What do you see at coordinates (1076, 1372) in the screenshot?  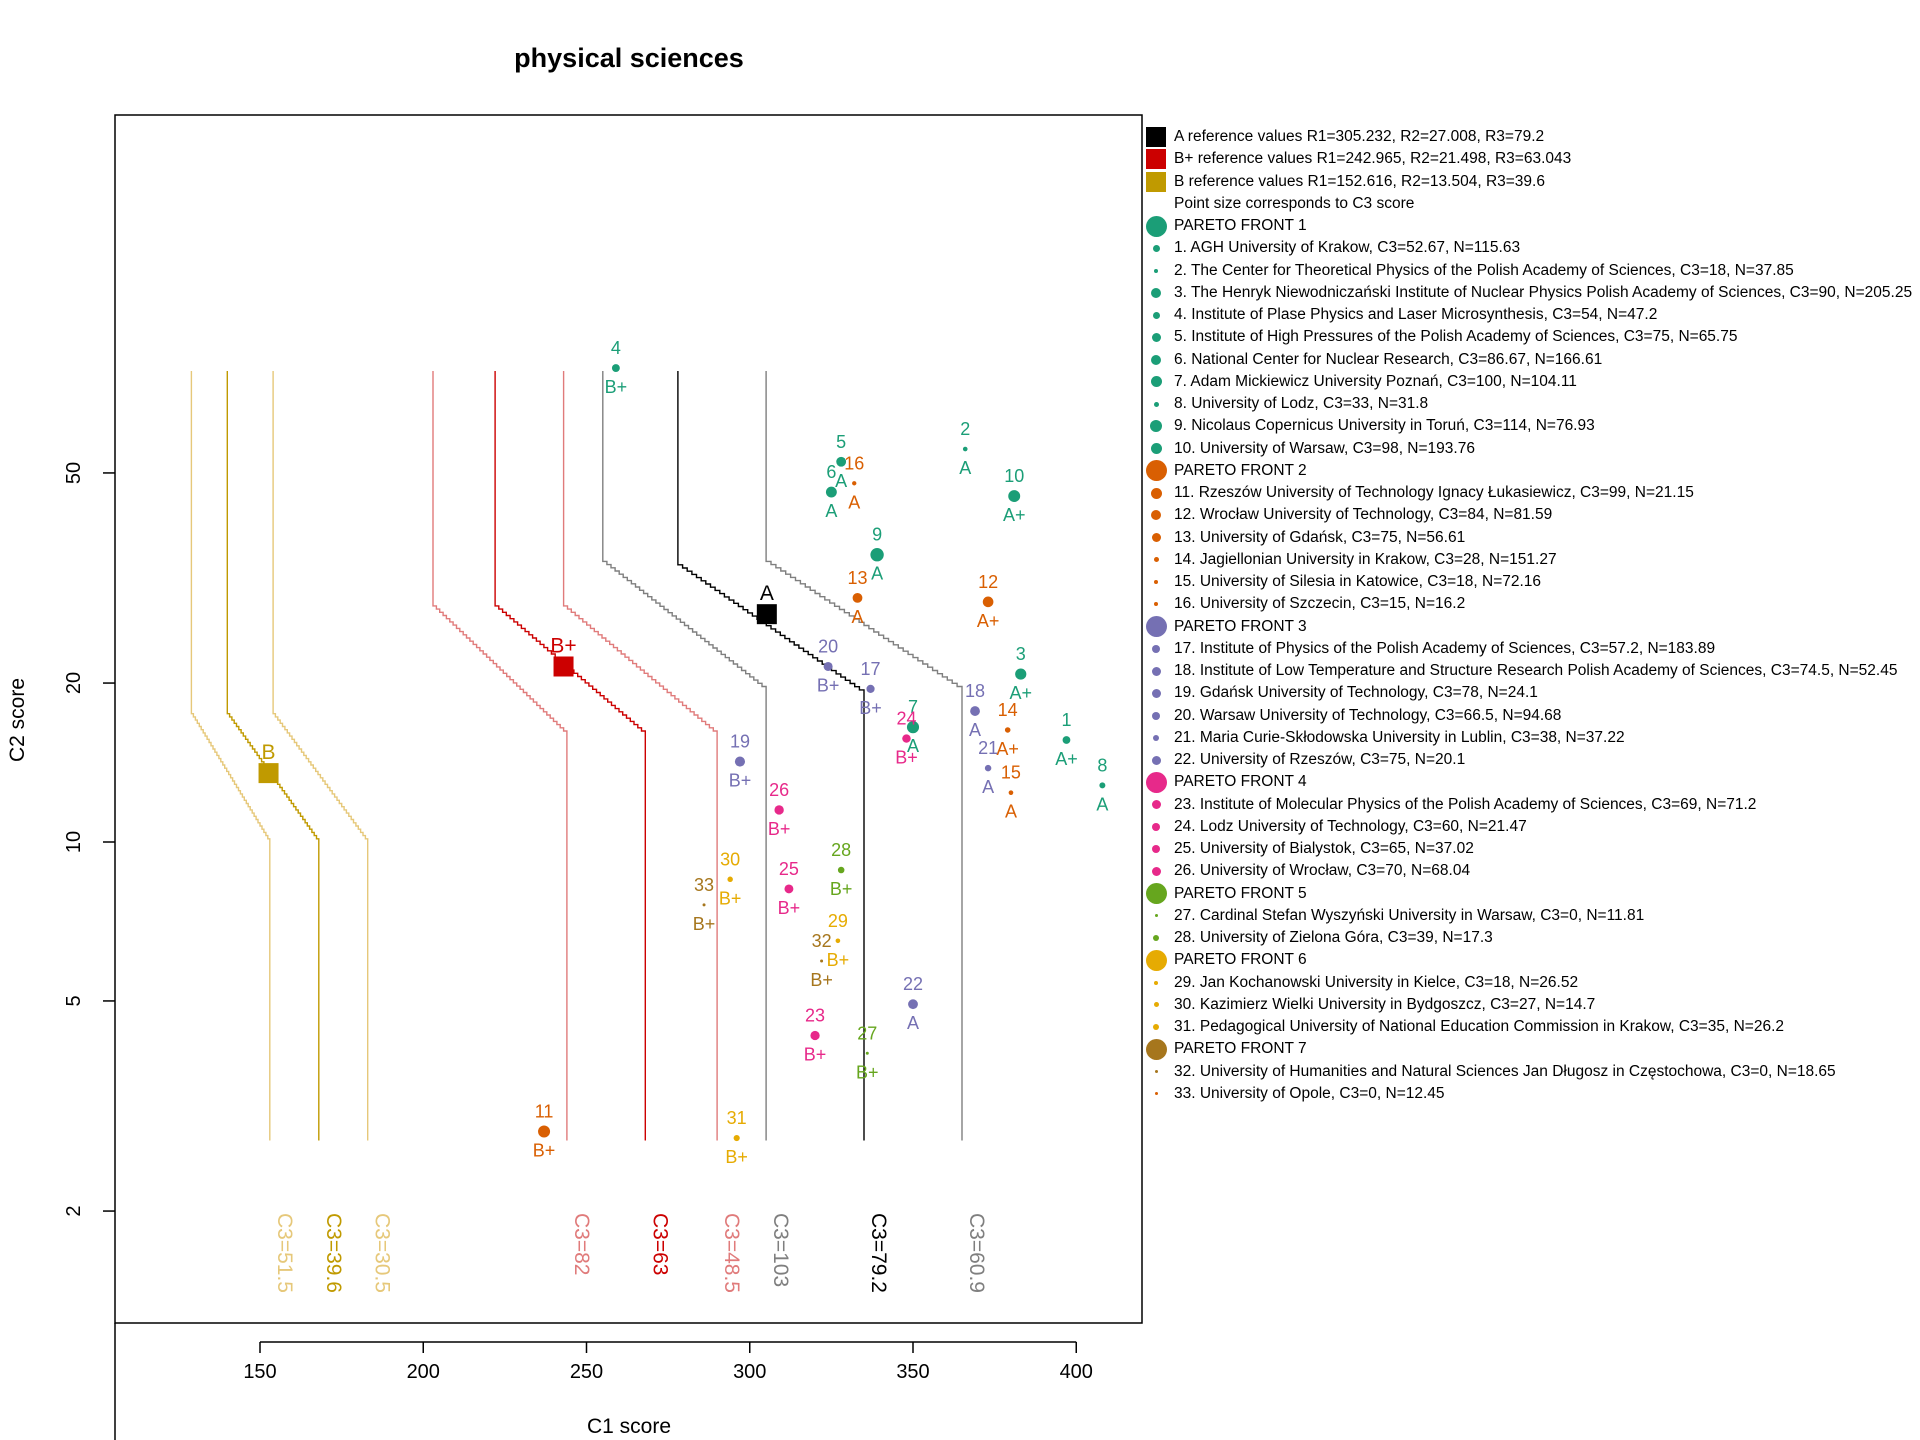 I see `x-tick-label: 400` at bounding box center [1076, 1372].